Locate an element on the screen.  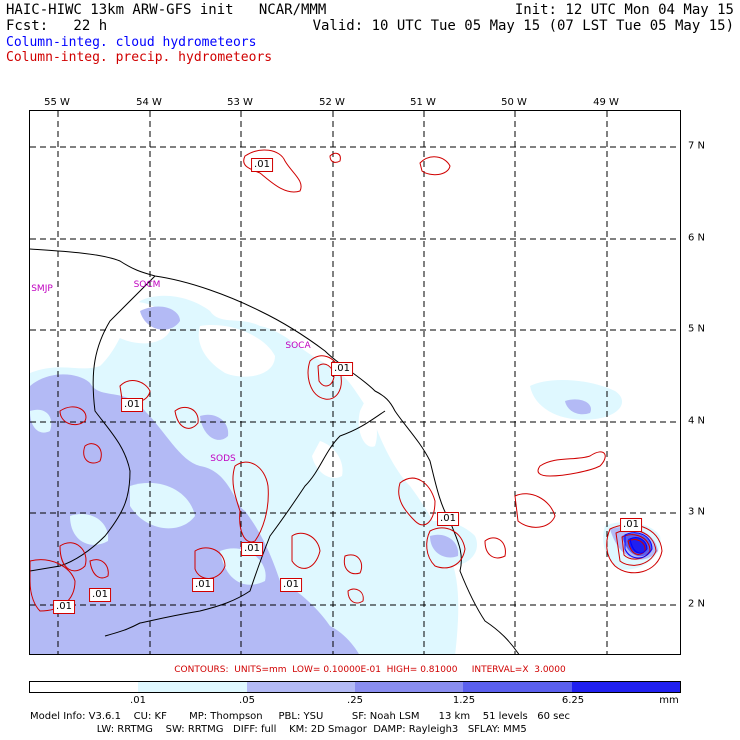
lat-label: 3 N is located at coordinates (697, 512).